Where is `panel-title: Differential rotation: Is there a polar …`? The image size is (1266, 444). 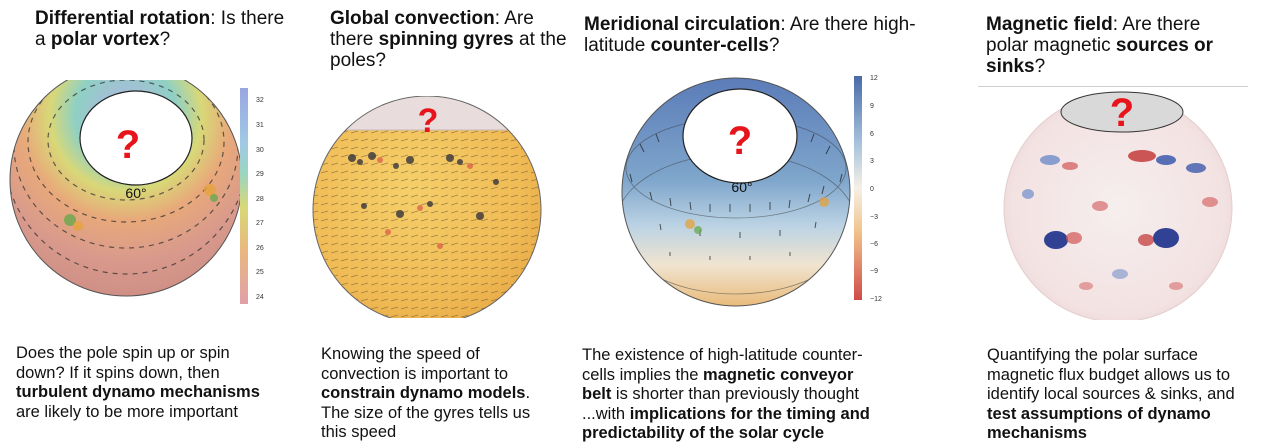 panel-title: Differential rotation: Is there a polar … is located at coordinates (160, 29).